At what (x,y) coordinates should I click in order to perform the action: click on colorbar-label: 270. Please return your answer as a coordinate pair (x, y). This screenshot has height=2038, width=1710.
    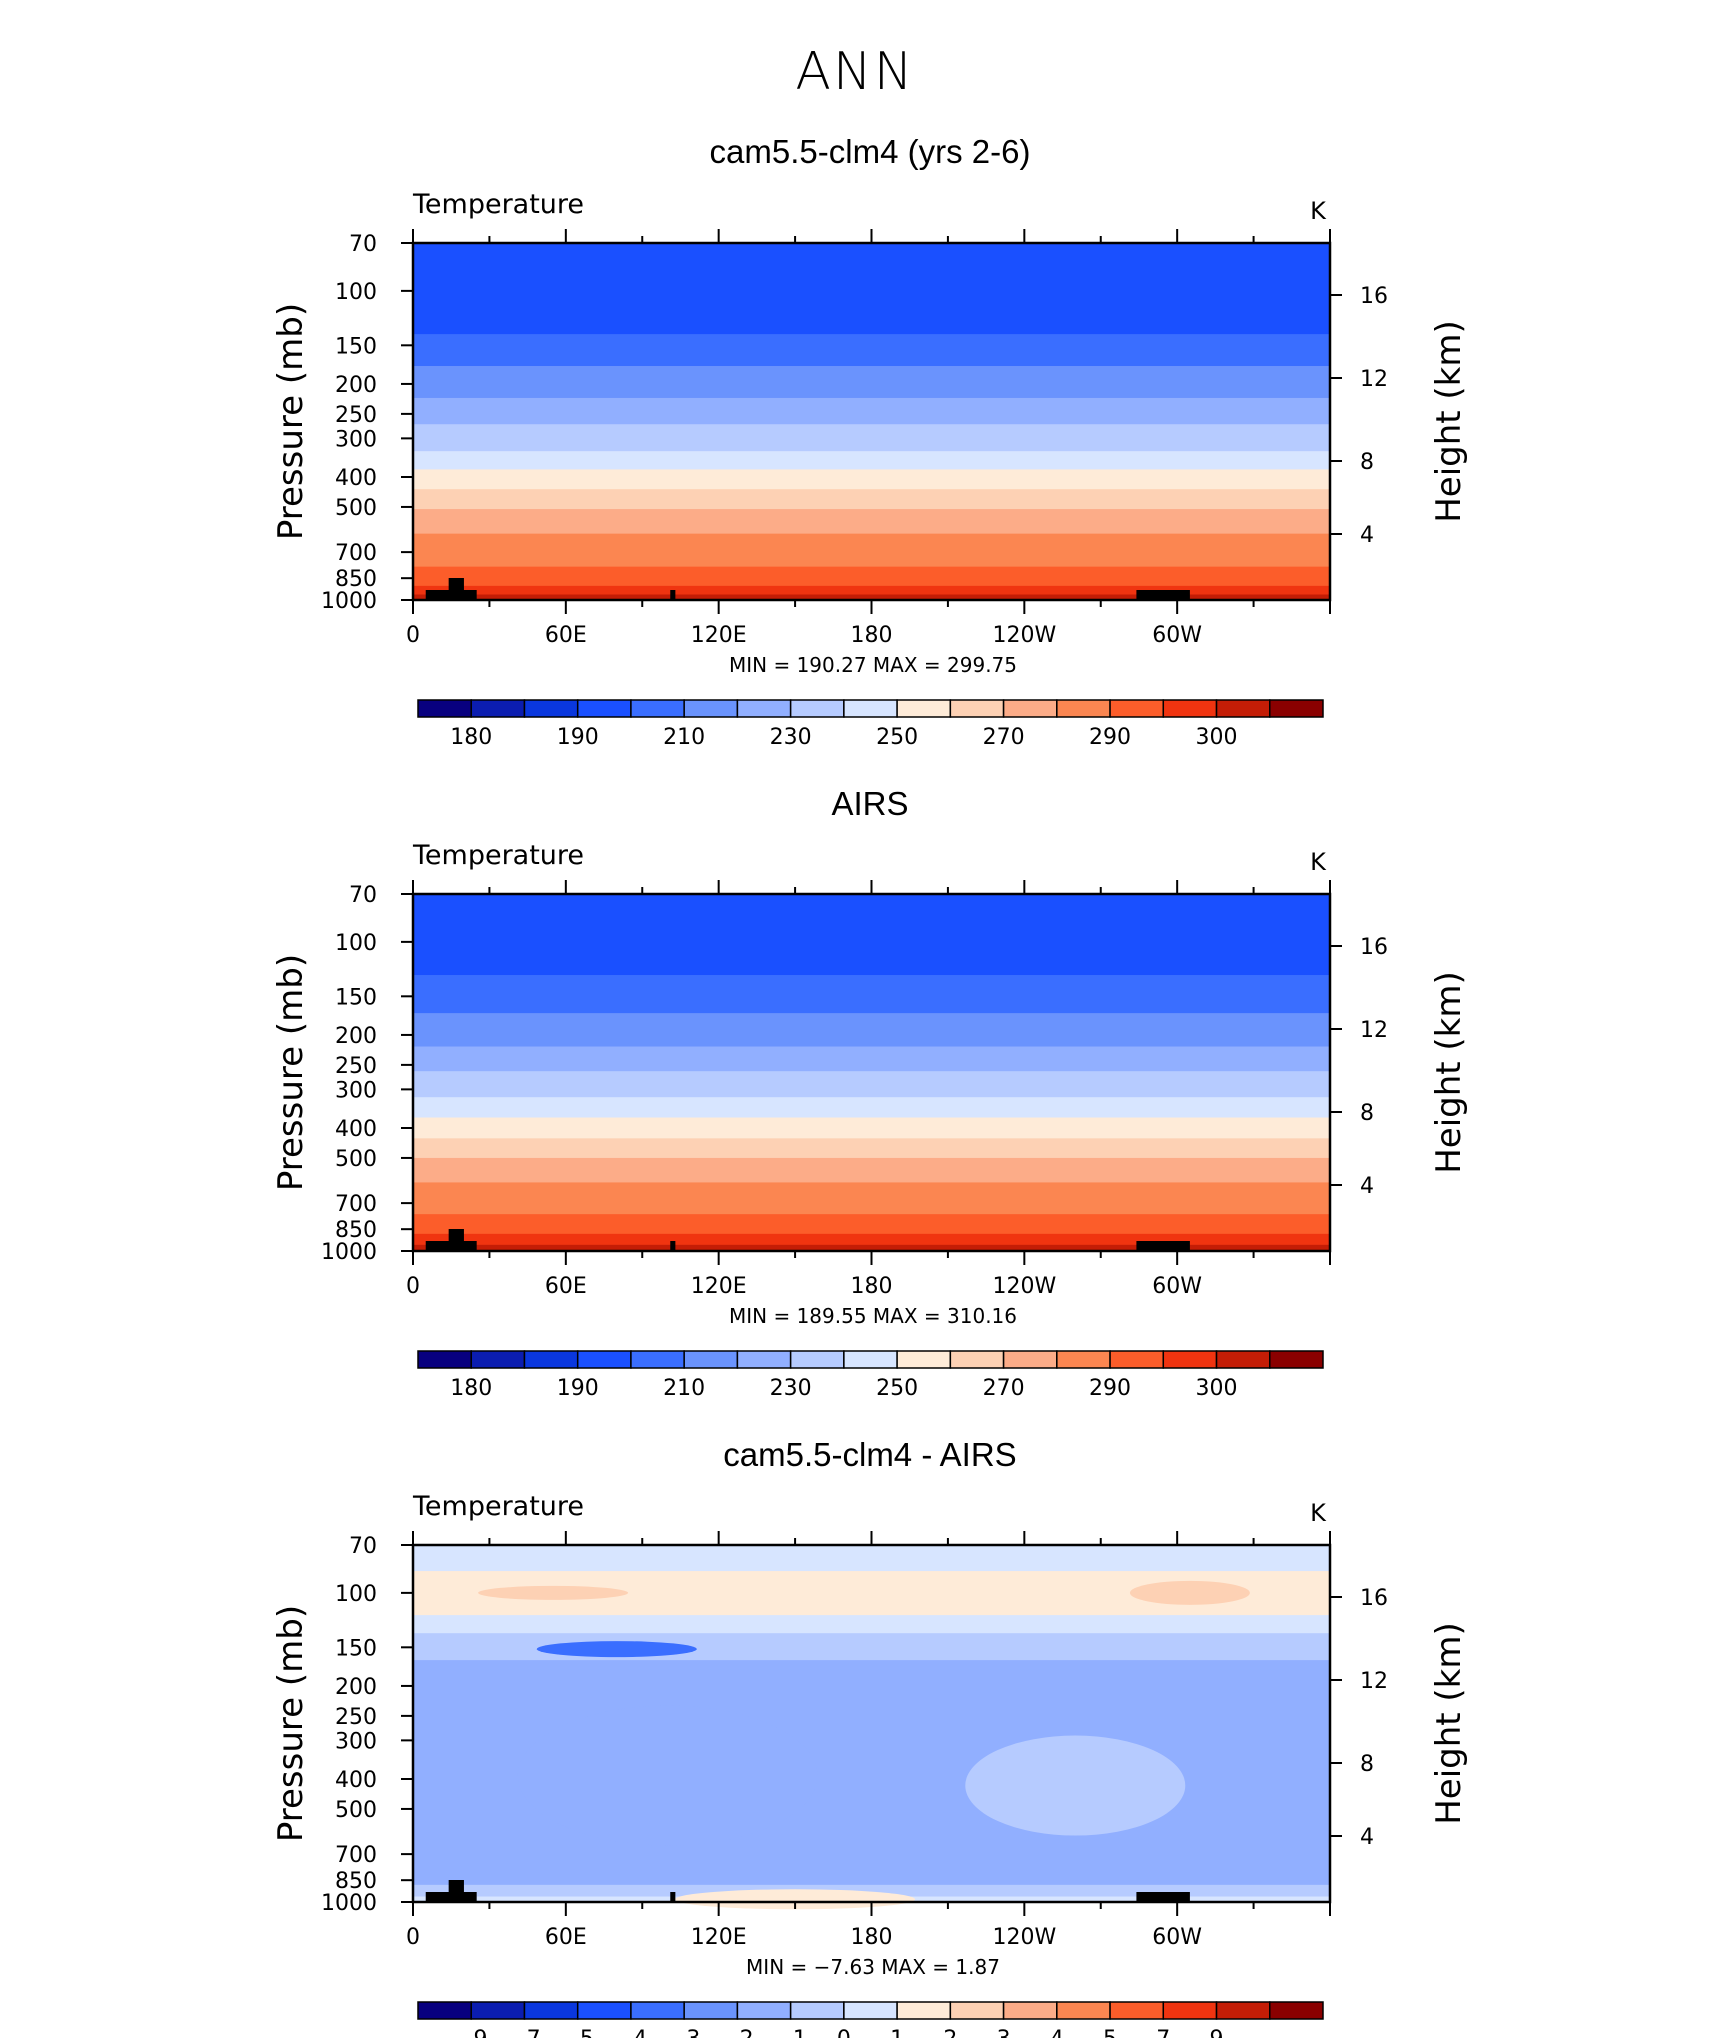
    Looking at the image, I should click on (1004, 1388).